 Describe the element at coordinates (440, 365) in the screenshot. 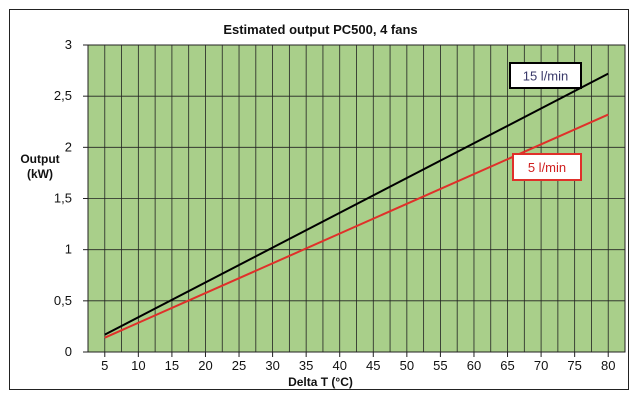

I see `x-tick-label: 55` at that location.